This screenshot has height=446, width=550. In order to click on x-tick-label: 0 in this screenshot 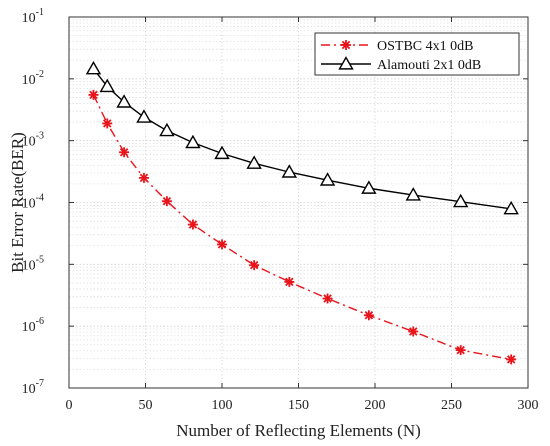, I will do `click(69, 405)`.